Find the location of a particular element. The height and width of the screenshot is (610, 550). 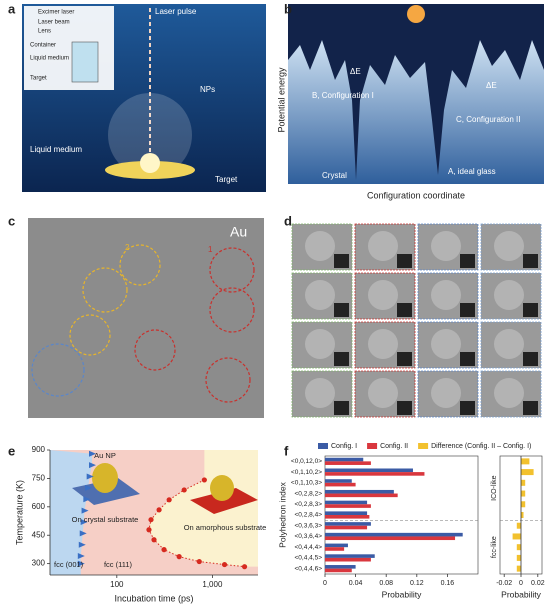

y-tick-label: 300 is located at coordinates (39, 563).